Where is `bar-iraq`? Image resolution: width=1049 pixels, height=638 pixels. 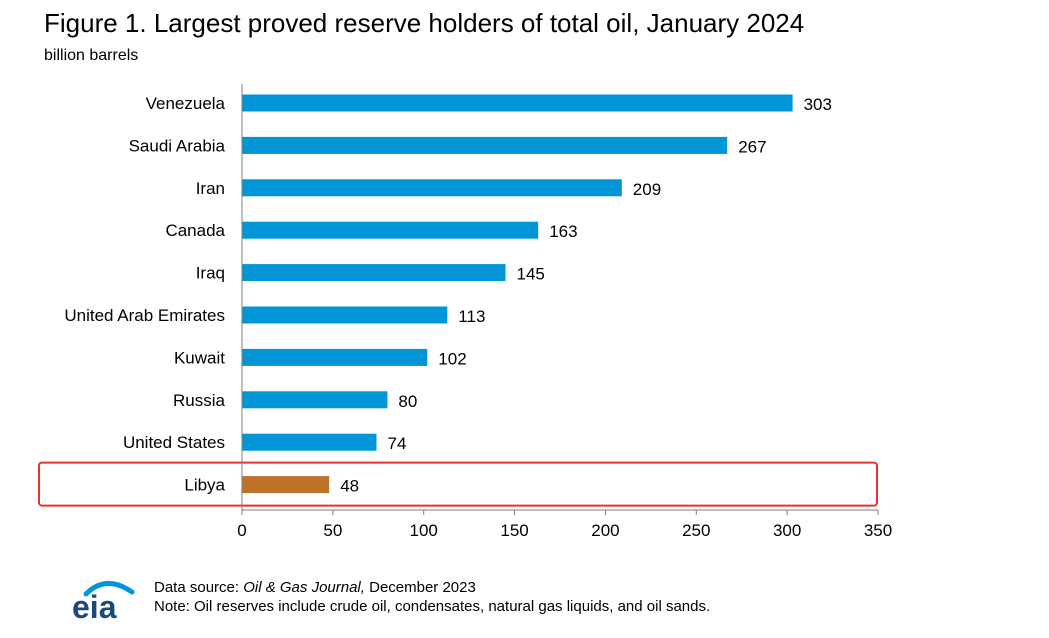 bar-iraq is located at coordinates (374, 273).